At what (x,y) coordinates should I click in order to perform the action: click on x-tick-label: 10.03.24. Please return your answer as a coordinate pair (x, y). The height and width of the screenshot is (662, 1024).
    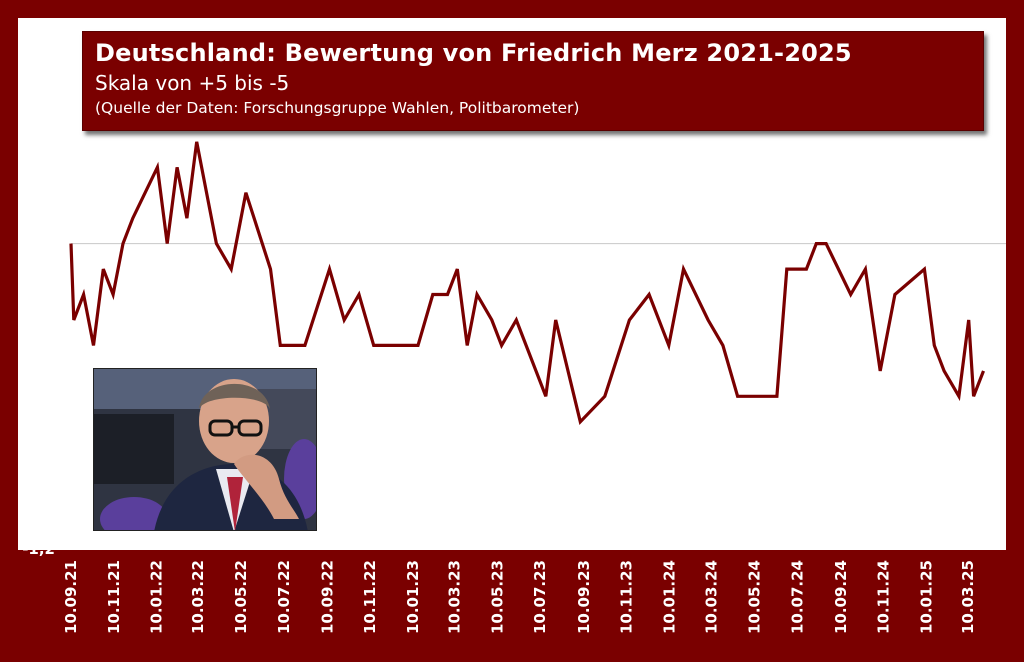
    Looking at the image, I should click on (712, 597).